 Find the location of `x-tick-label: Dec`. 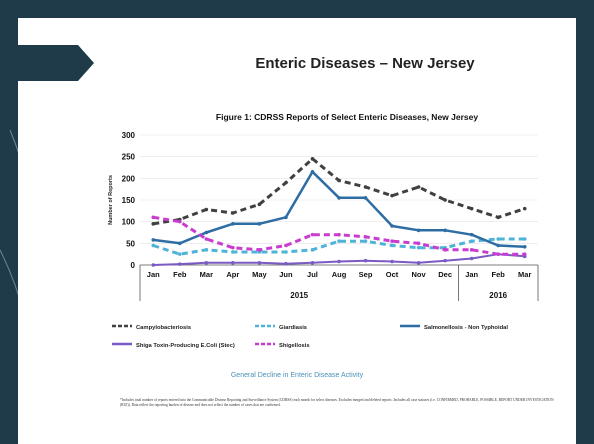

x-tick-label: Dec is located at coordinates (445, 274).